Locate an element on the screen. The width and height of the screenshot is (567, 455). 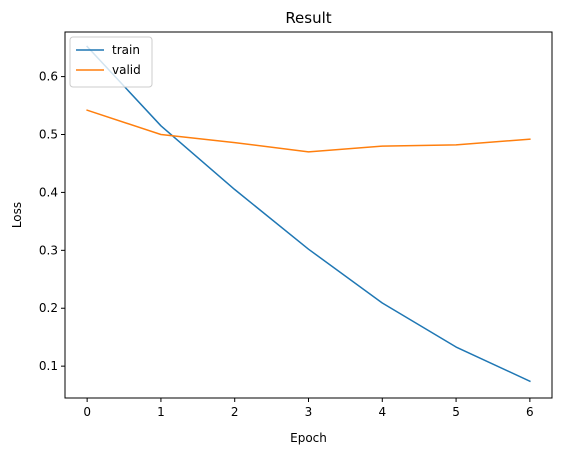
y-tick-label: 0.6 is located at coordinates (48, 77).